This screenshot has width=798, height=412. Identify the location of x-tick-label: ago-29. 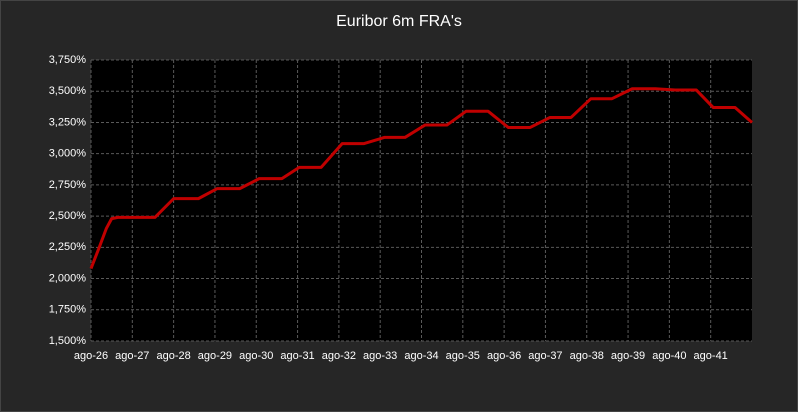
(215, 356).